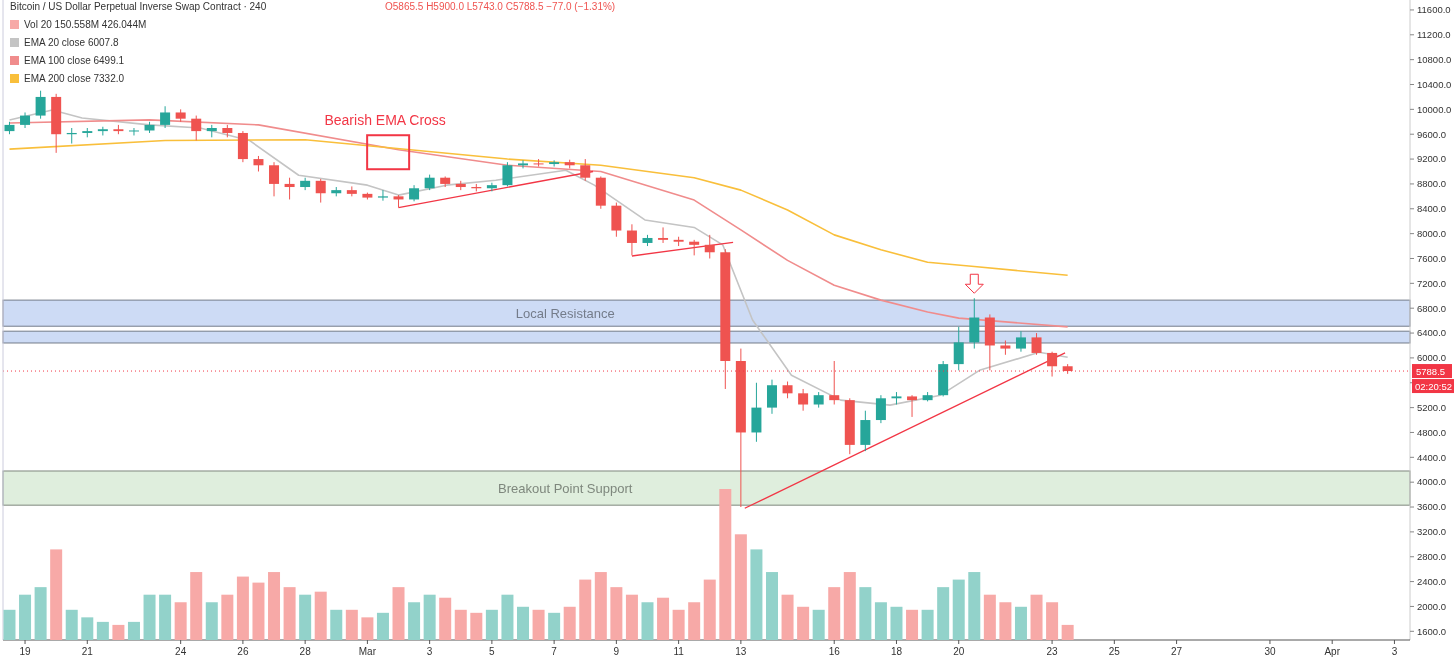  Describe the element at coordinates (1434, 109) in the screenshot. I see `y-tick-label: 10000.0` at that location.